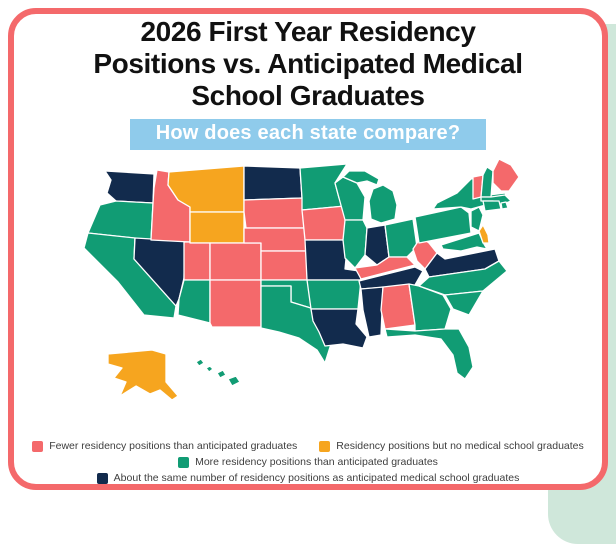 Image resolution: width=616 pixels, height=544 pixels. What do you see at coordinates (401, 238) in the screenshot?
I see `state-OH` at bounding box center [401, 238].